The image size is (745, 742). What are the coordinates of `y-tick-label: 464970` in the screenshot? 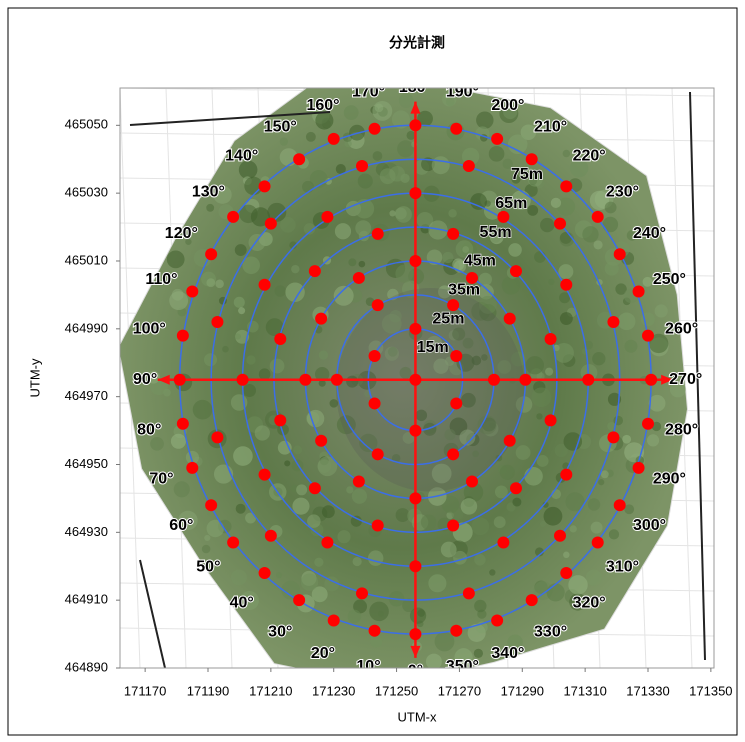 It's located at (86, 395).